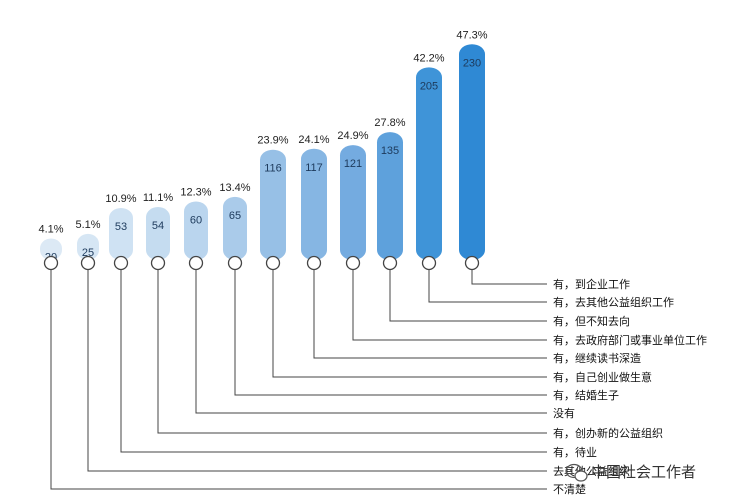 This screenshot has height=503, width=745. I want to click on watermark-text: 中国社会工作者, so click(643, 472).